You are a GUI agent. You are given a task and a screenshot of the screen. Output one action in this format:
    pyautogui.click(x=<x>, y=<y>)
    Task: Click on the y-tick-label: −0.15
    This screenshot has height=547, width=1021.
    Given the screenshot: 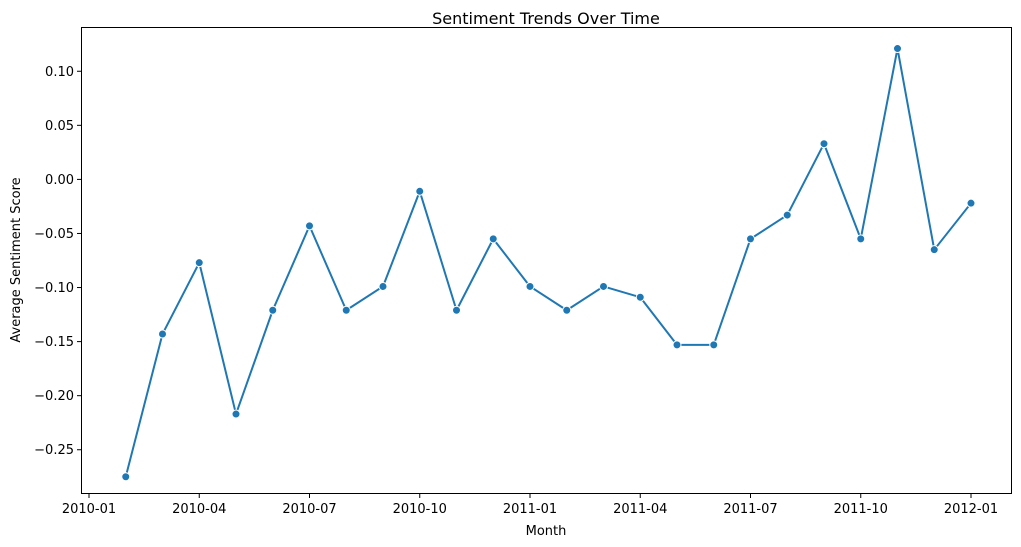 What is the action you would take?
    pyautogui.click(x=54, y=342)
    